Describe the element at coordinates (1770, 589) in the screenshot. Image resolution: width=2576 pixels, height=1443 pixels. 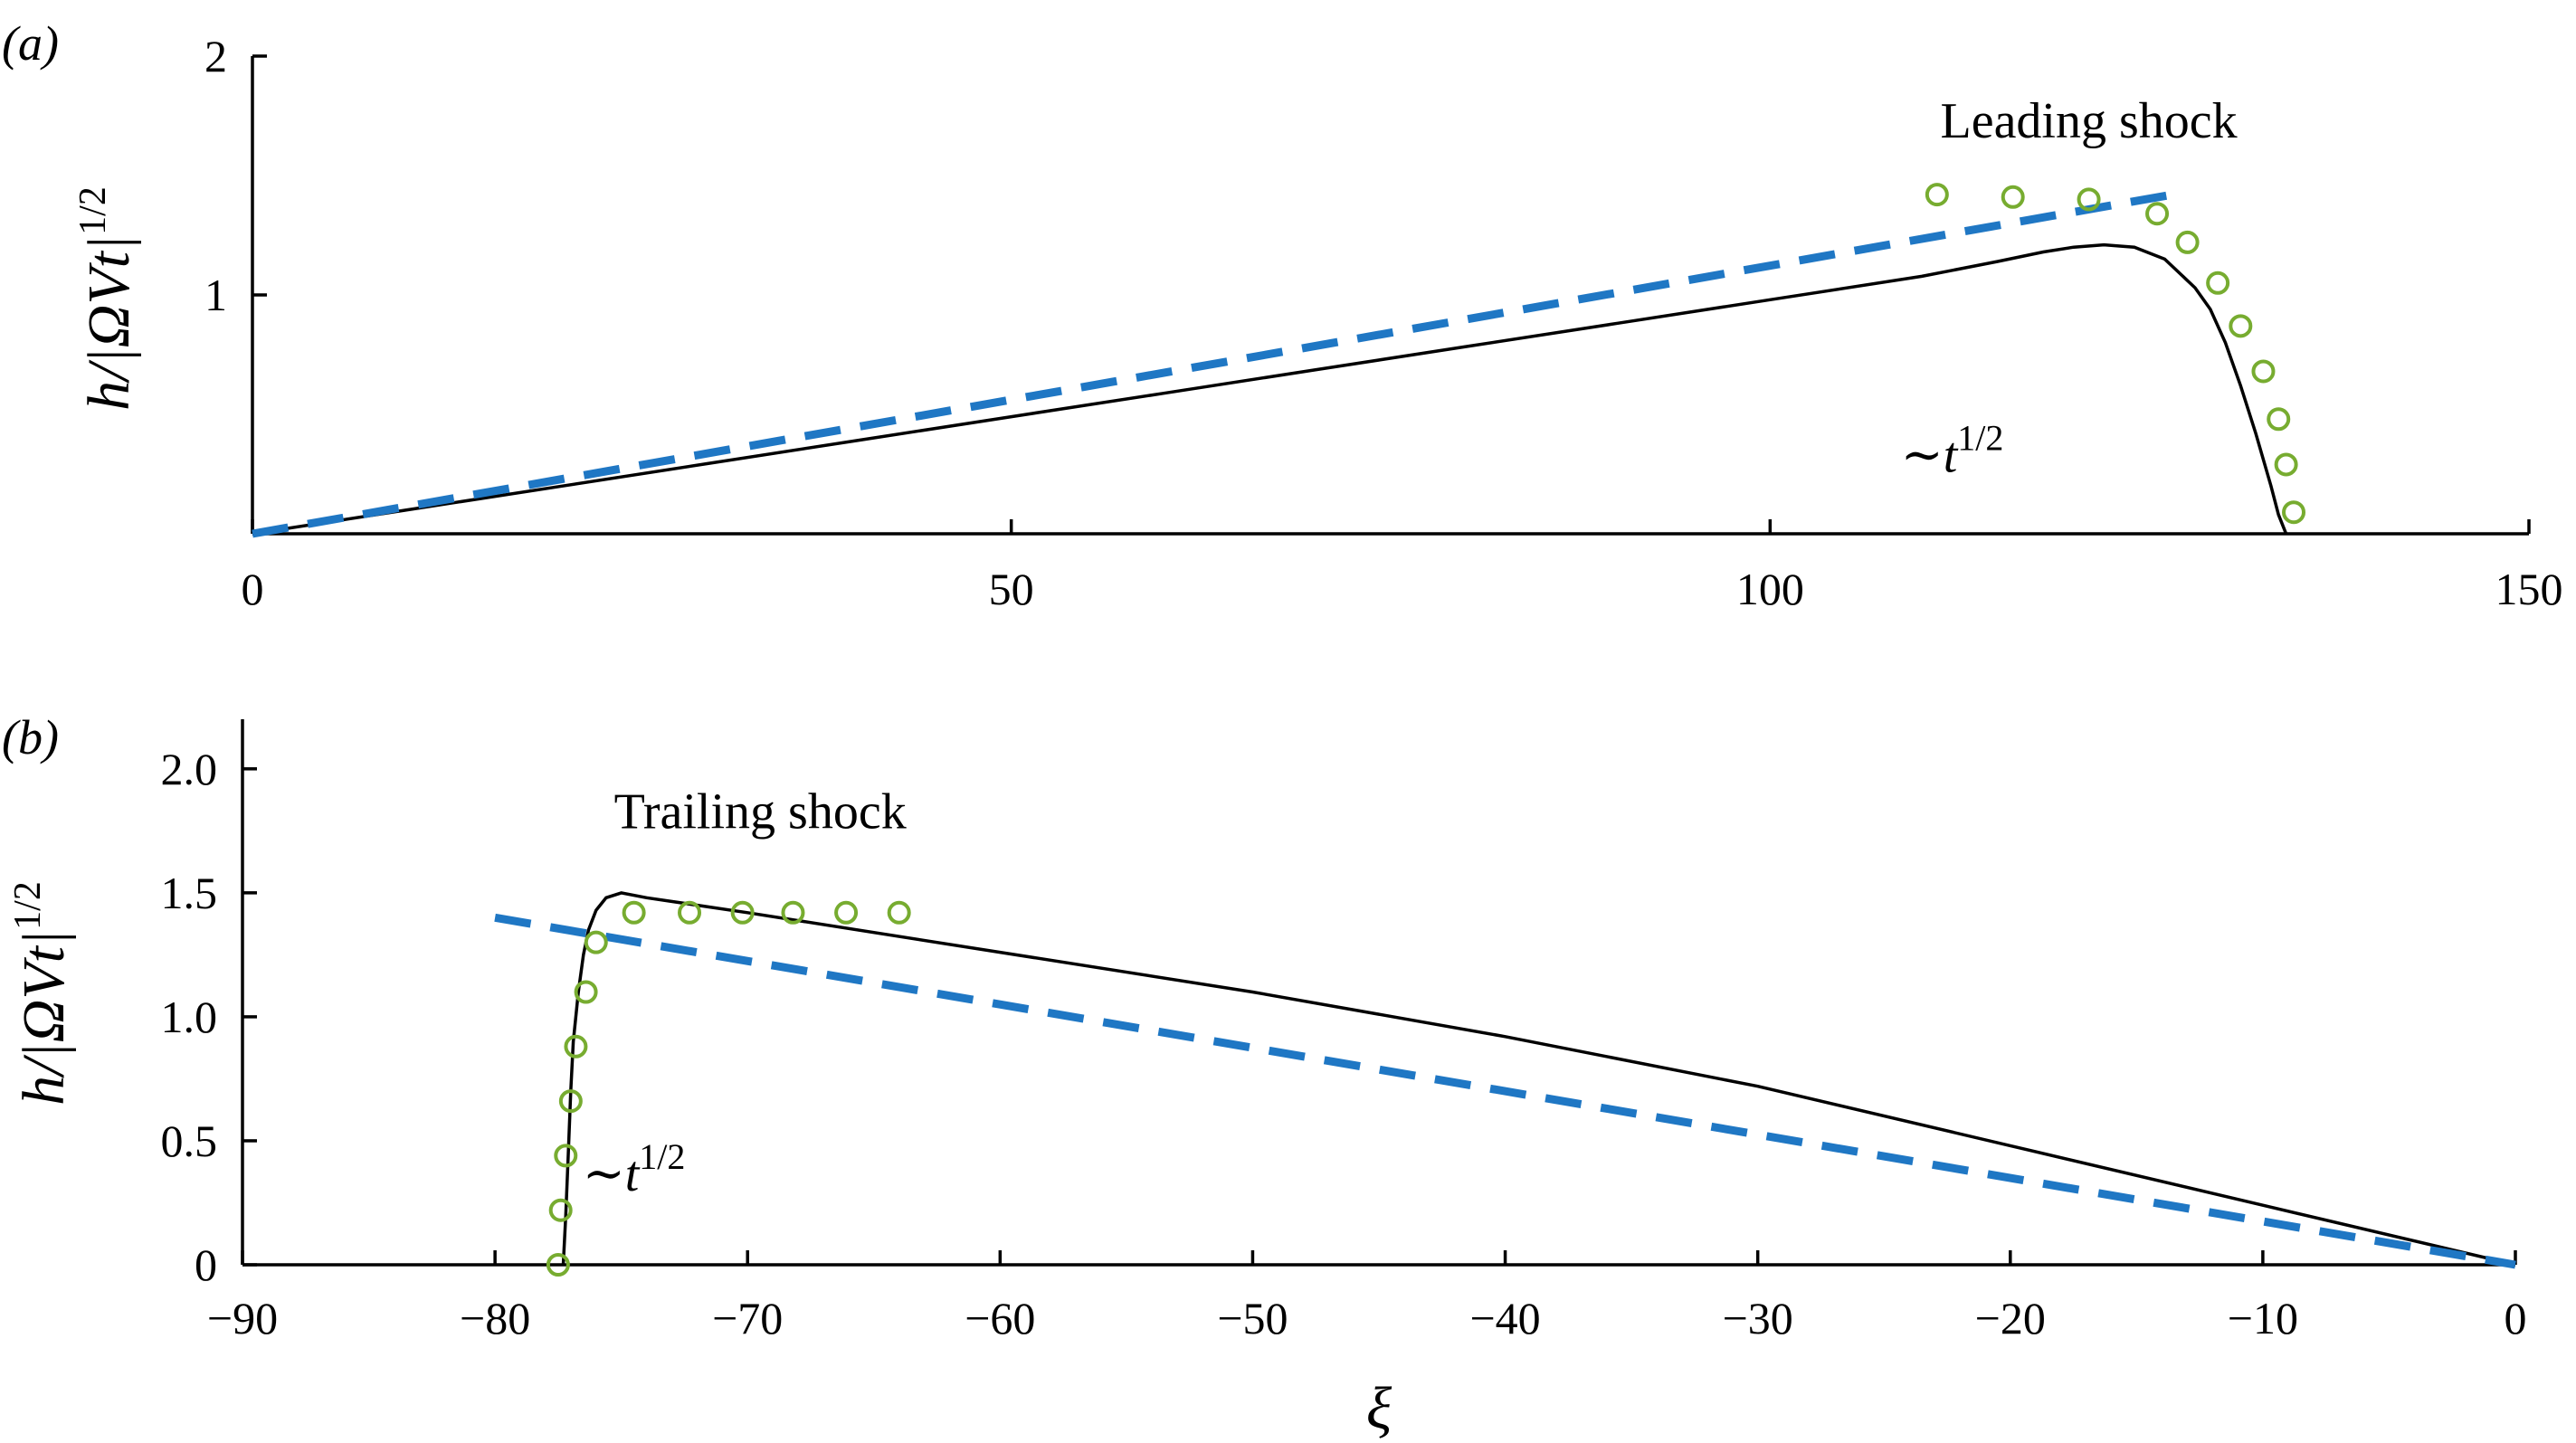
I see `x-tick-label: 100` at that location.